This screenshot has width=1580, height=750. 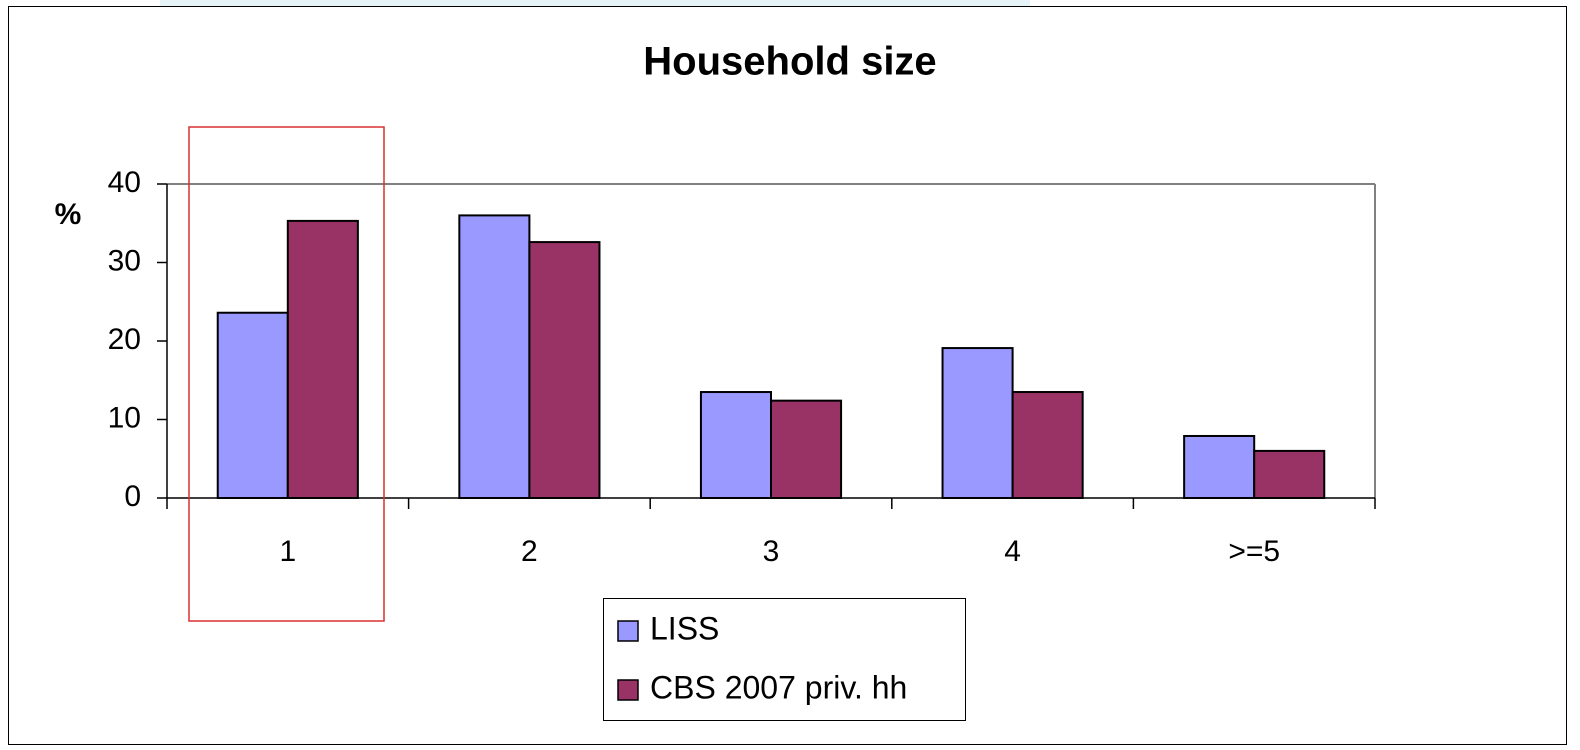 What do you see at coordinates (771, 551) in the screenshot?
I see `x-tick-label: 3` at bounding box center [771, 551].